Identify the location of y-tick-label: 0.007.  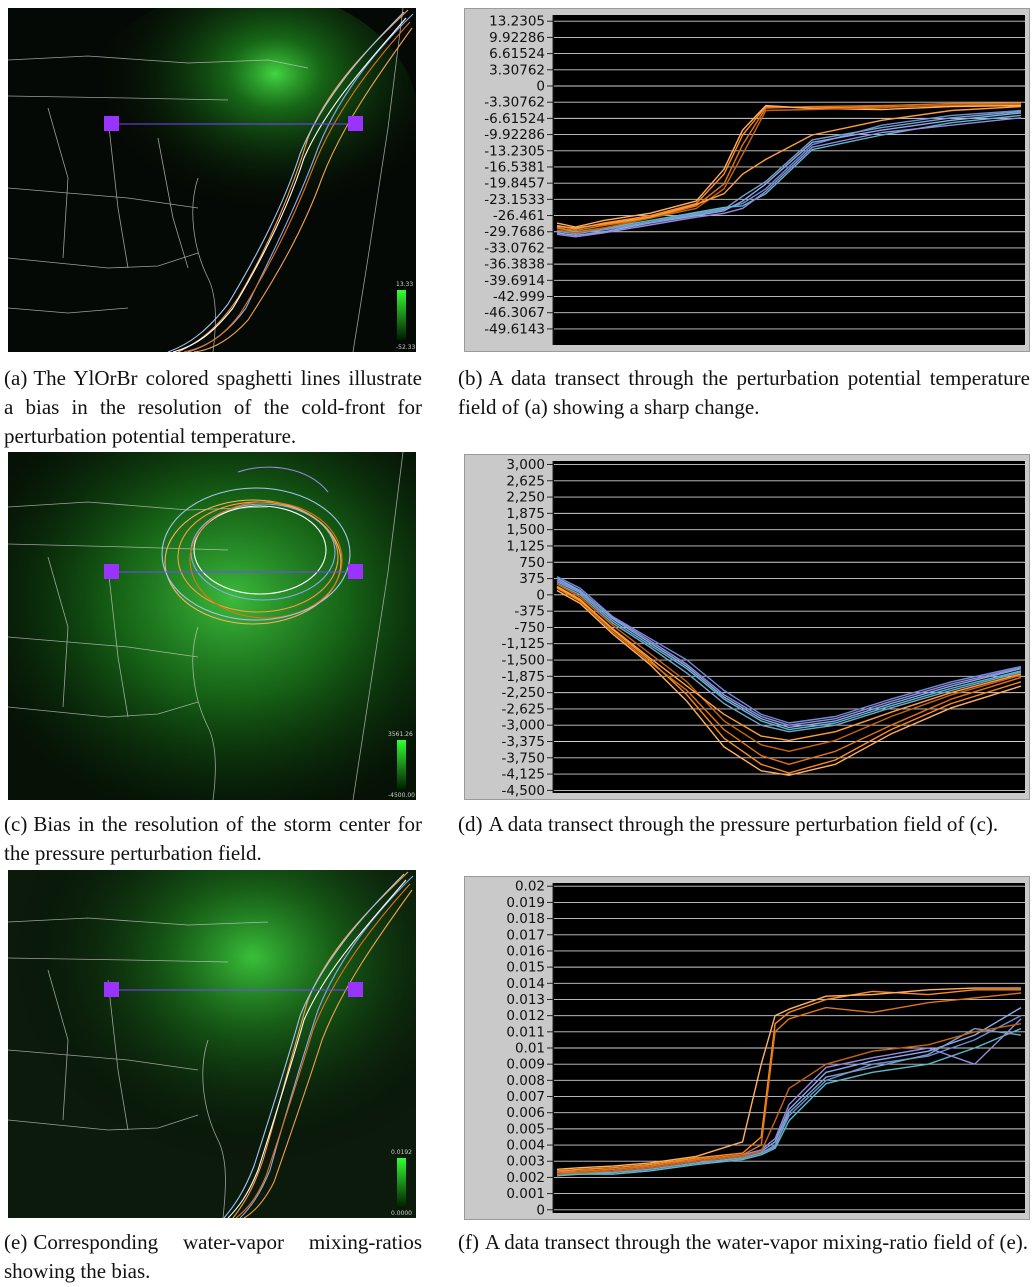
(525, 1097).